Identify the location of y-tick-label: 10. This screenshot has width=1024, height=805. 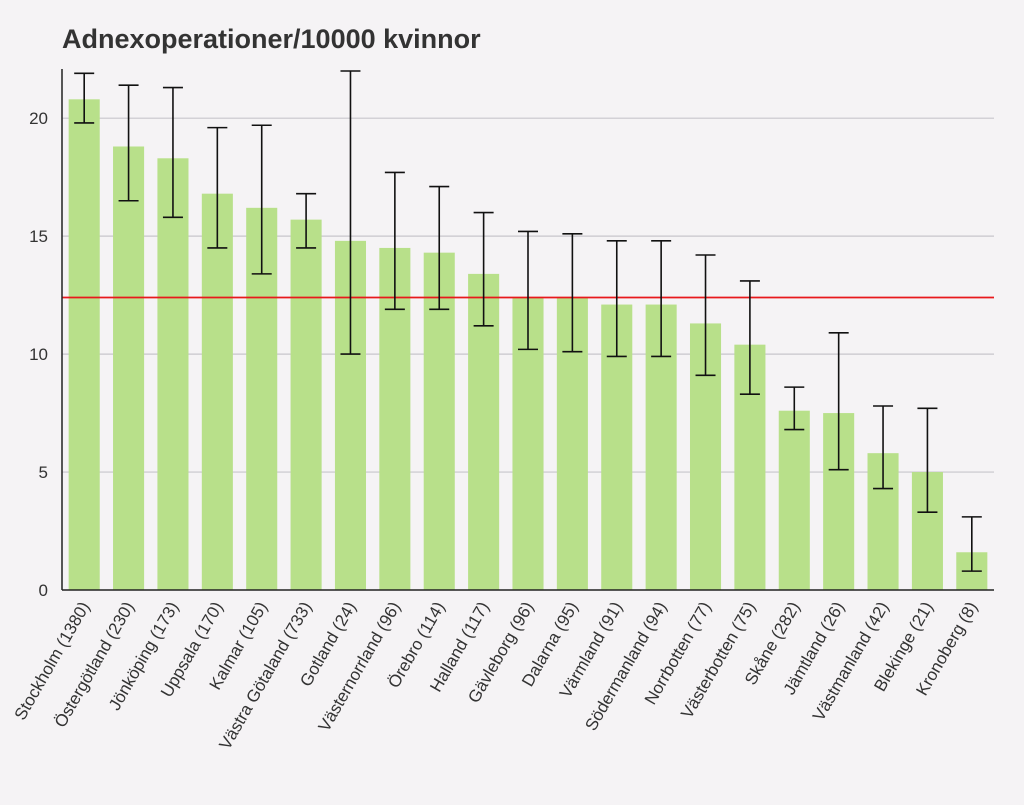
(38, 354).